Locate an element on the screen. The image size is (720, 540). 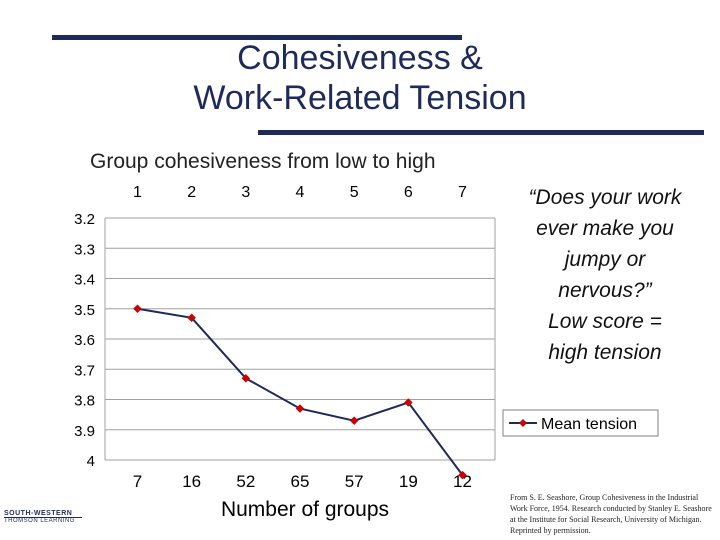
quote-line: Low score = is located at coordinates (605, 321).